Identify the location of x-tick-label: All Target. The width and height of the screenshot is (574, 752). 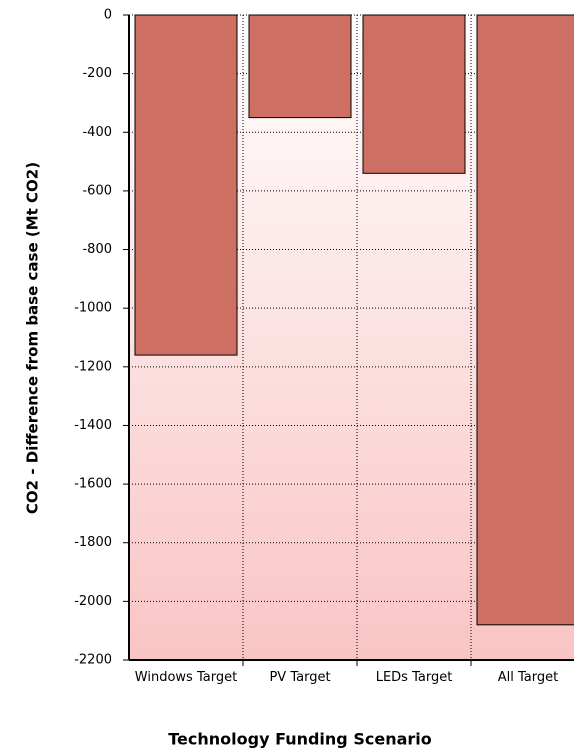
(528, 677).